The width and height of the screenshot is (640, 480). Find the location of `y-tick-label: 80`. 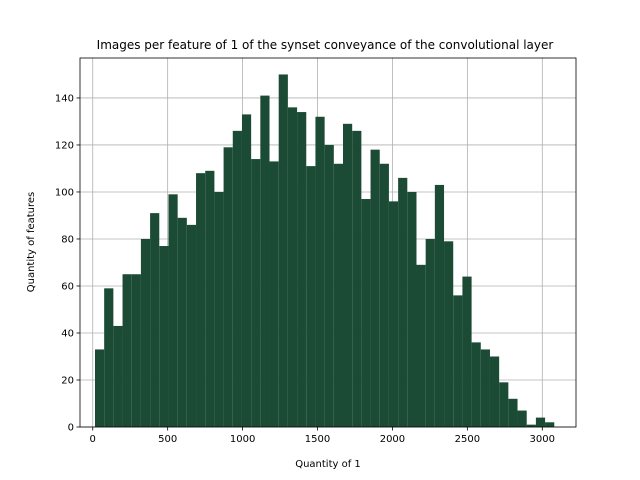

y-tick-label: 80 is located at coordinates (67, 239).